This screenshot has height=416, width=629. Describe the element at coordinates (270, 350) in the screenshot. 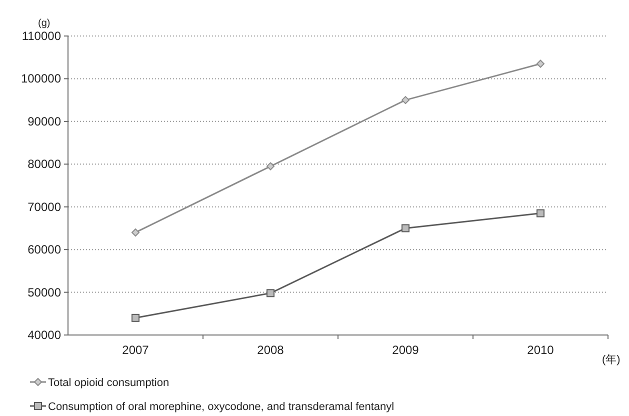

I see `x-tick-label: 2008` at that location.